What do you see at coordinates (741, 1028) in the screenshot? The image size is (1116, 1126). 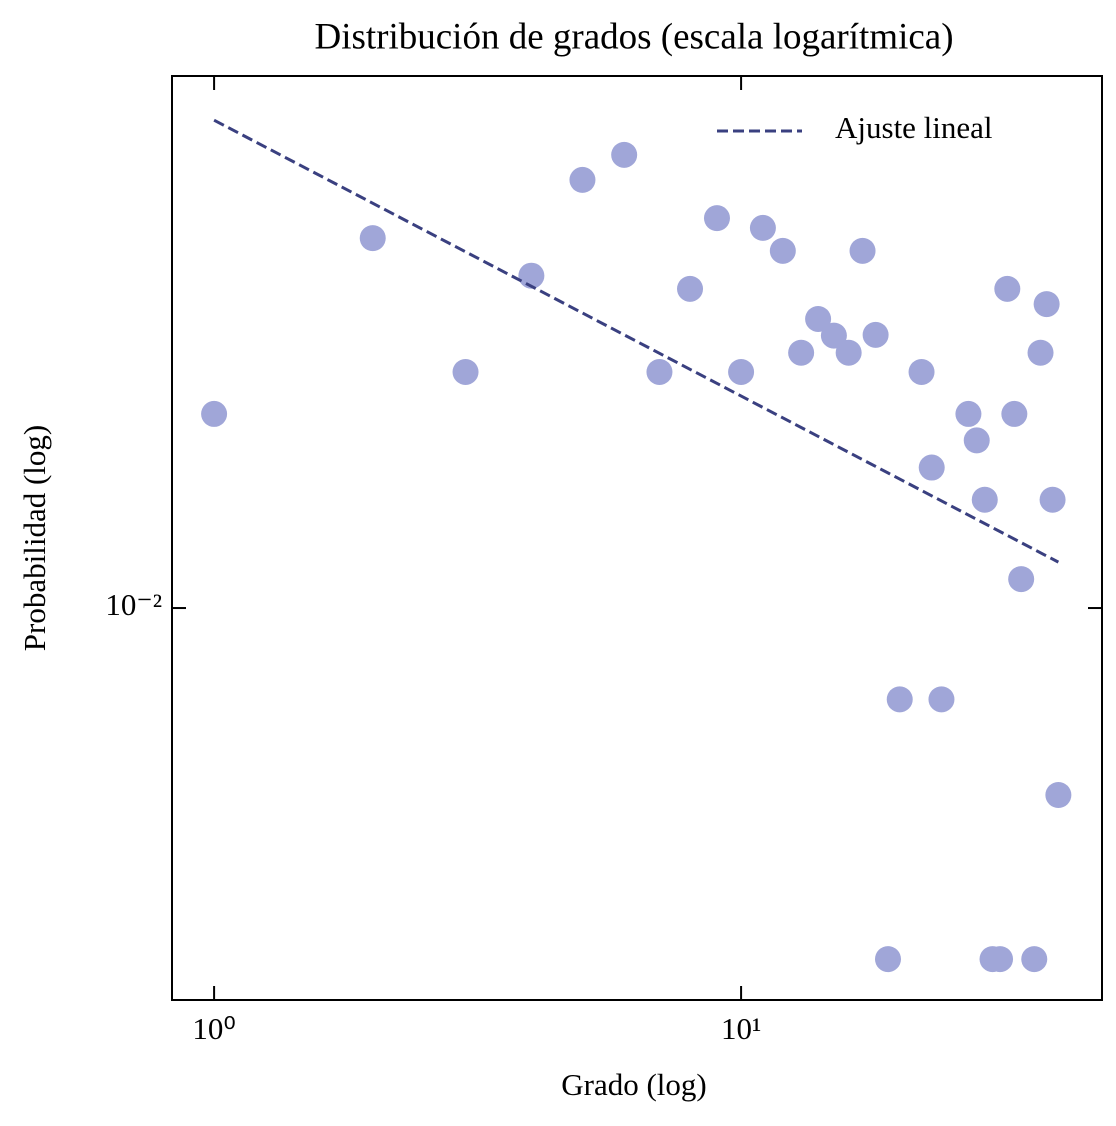 I see `x-tick-label: 10¹` at bounding box center [741, 1028].